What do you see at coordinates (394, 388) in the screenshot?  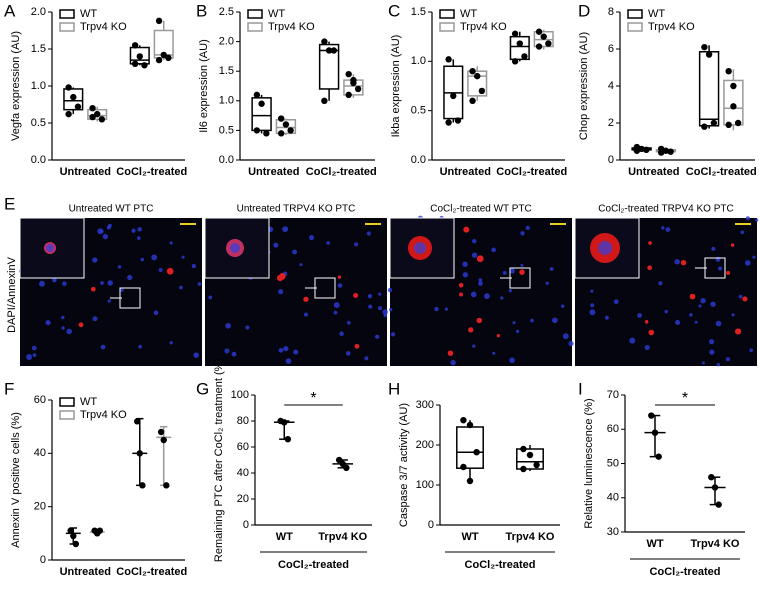 I see `panel-letter: H` at bounding box center [394, 388].